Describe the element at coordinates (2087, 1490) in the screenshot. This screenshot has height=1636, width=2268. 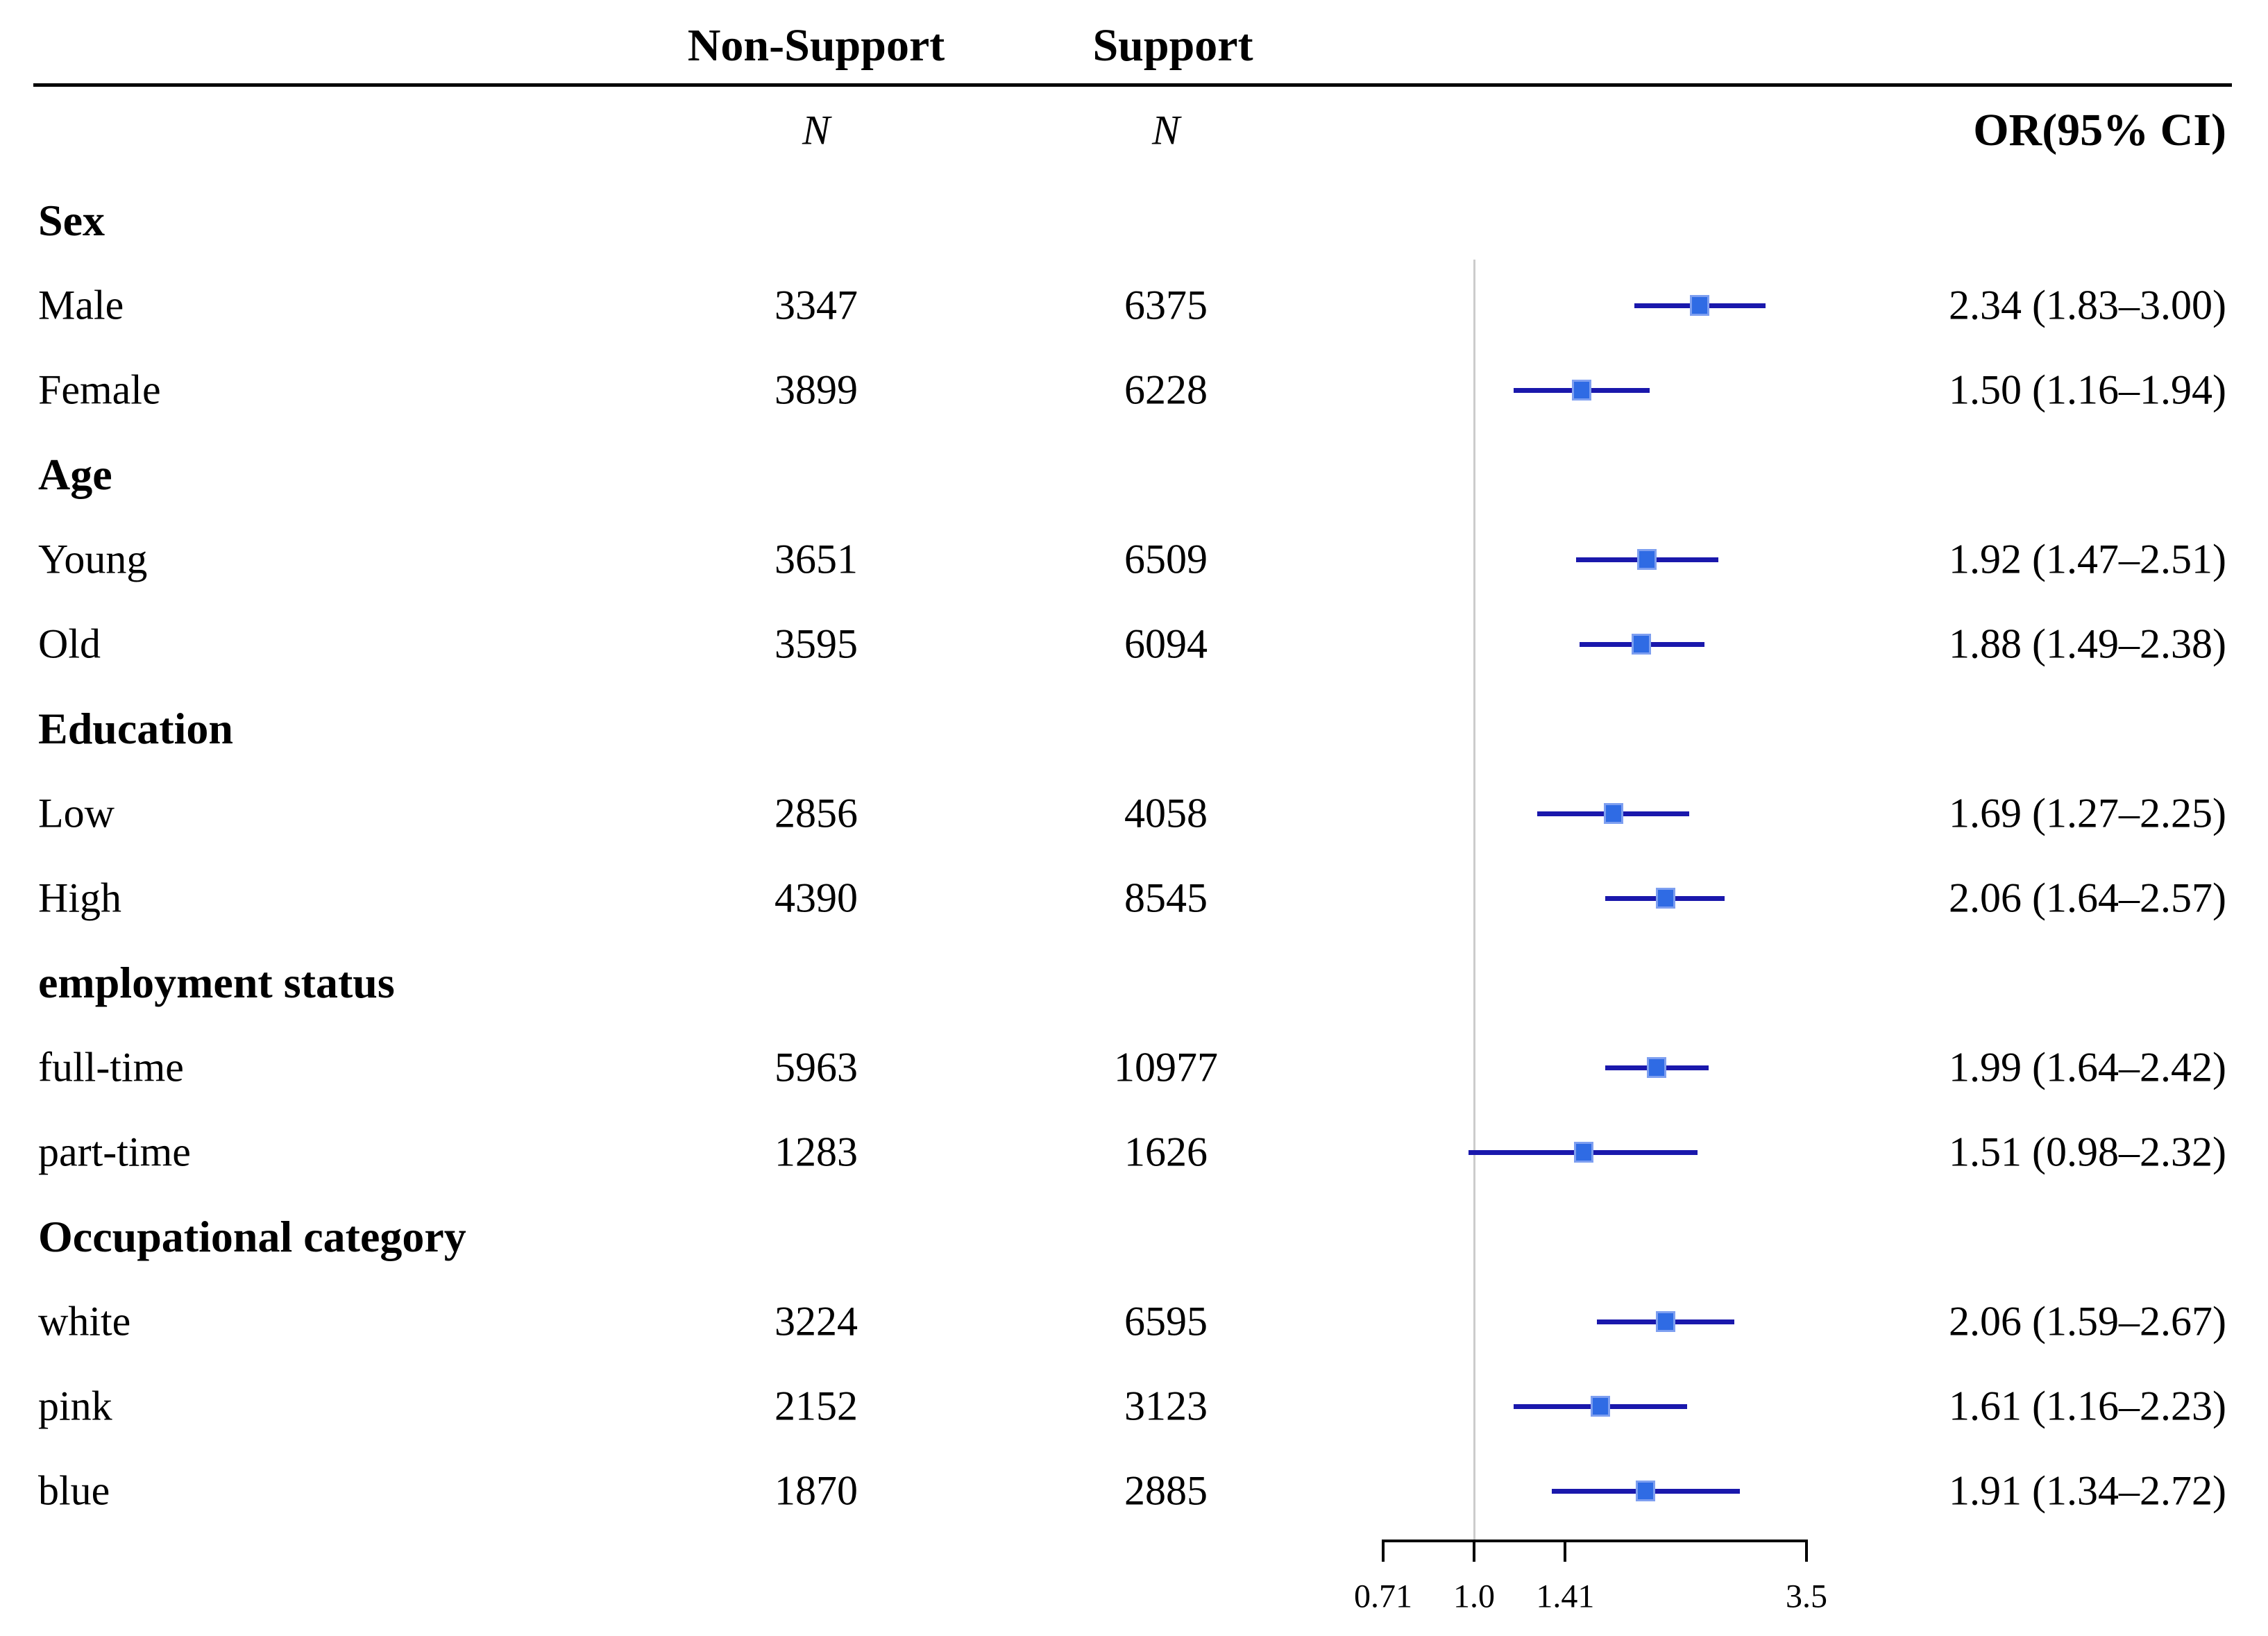
I see `or-ci-value: 1.91 (1.34–2.72)` at that location.